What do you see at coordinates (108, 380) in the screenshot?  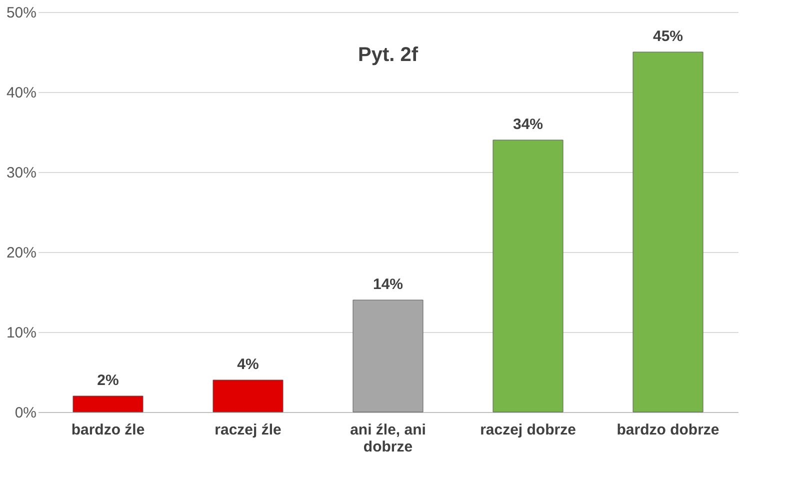 I see `data-label: 2%` at bounding box center [108, 380].